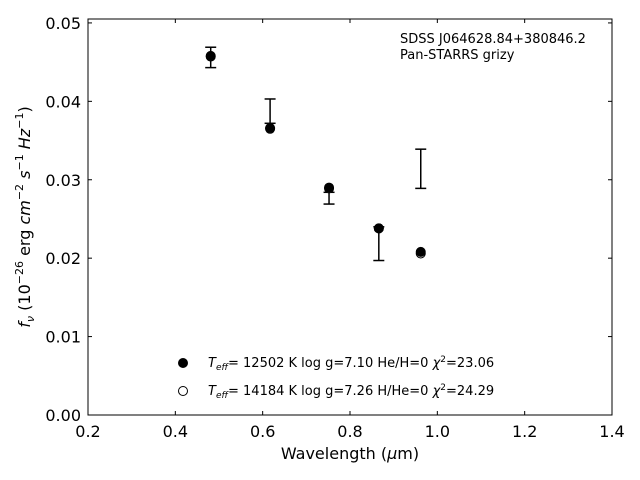 The image size is (640, 480). I want to click on legend-entry-1: Teff= 12502 K log g=7.10 He/H=0 χ2=23.06, so click(351, 364).